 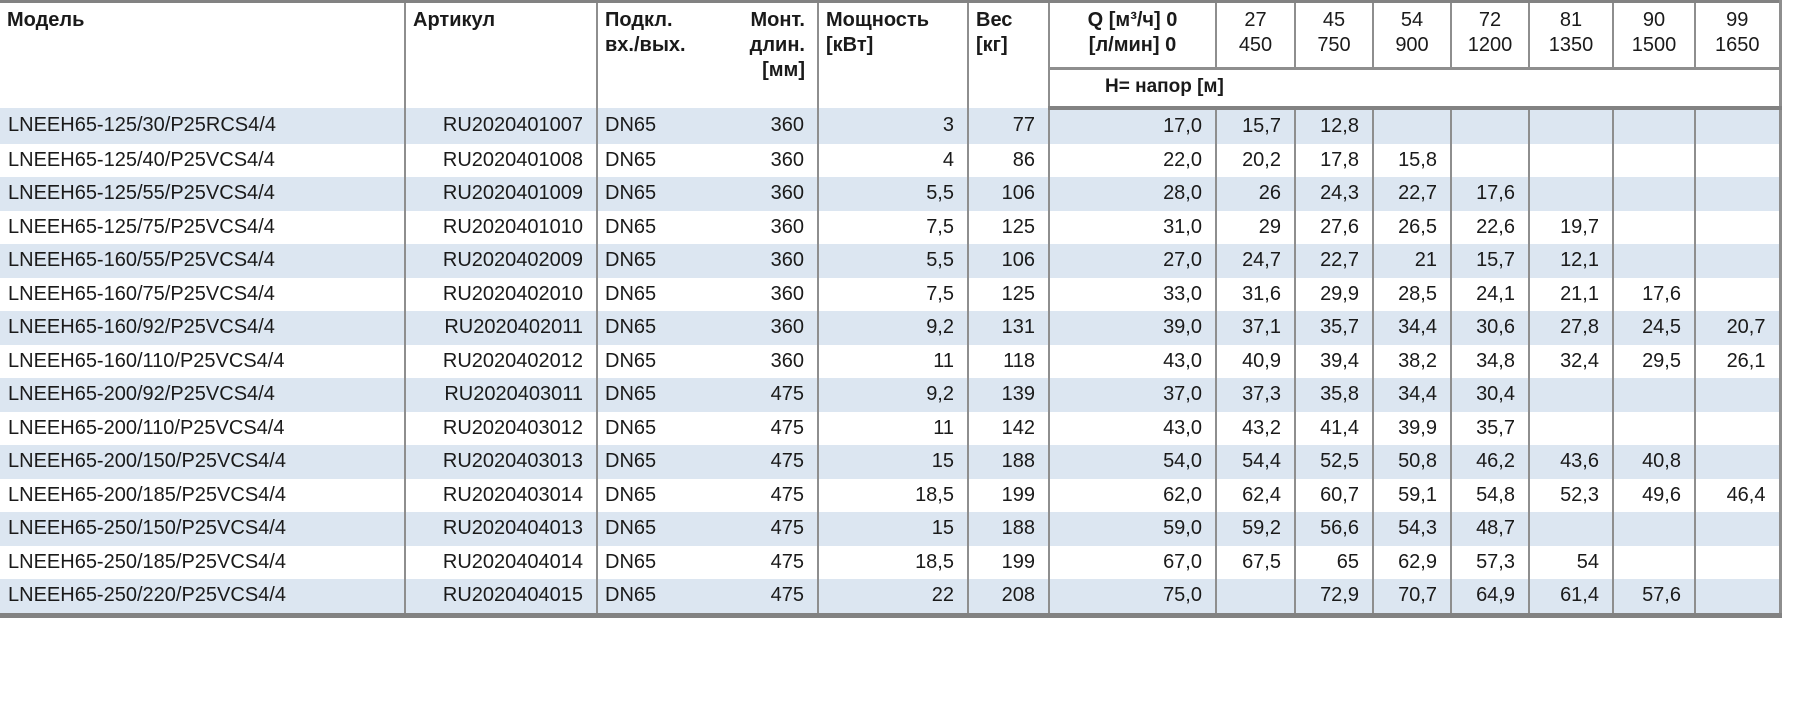 What do you see at coordinates (501, 160) in the screenshot?
I see `cell-article: RU2020401008` at bounding box center [501, 160].